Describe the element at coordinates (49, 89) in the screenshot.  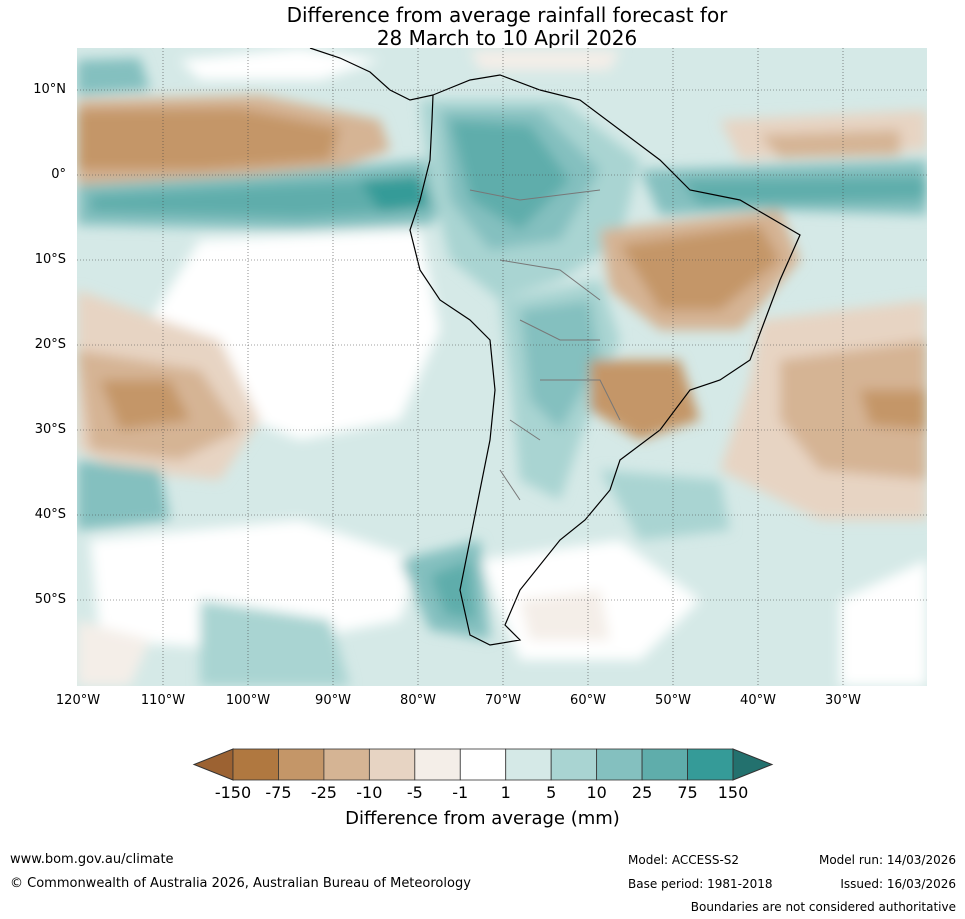
I see `lat-label: 10°N` at that location.